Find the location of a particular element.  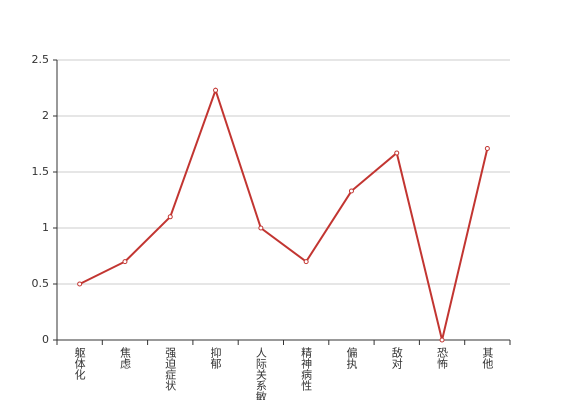

x-tick-label: 焦虑 is located at coordinates (124, 358).